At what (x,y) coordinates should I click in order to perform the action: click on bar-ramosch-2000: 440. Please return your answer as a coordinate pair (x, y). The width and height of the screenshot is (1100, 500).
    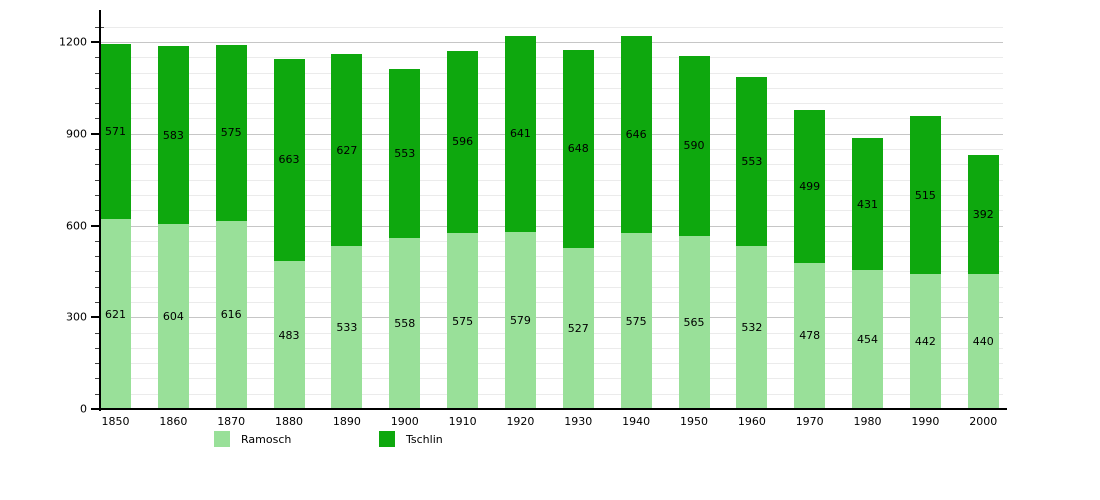
    Looking at the image, I should click on (983, 341).